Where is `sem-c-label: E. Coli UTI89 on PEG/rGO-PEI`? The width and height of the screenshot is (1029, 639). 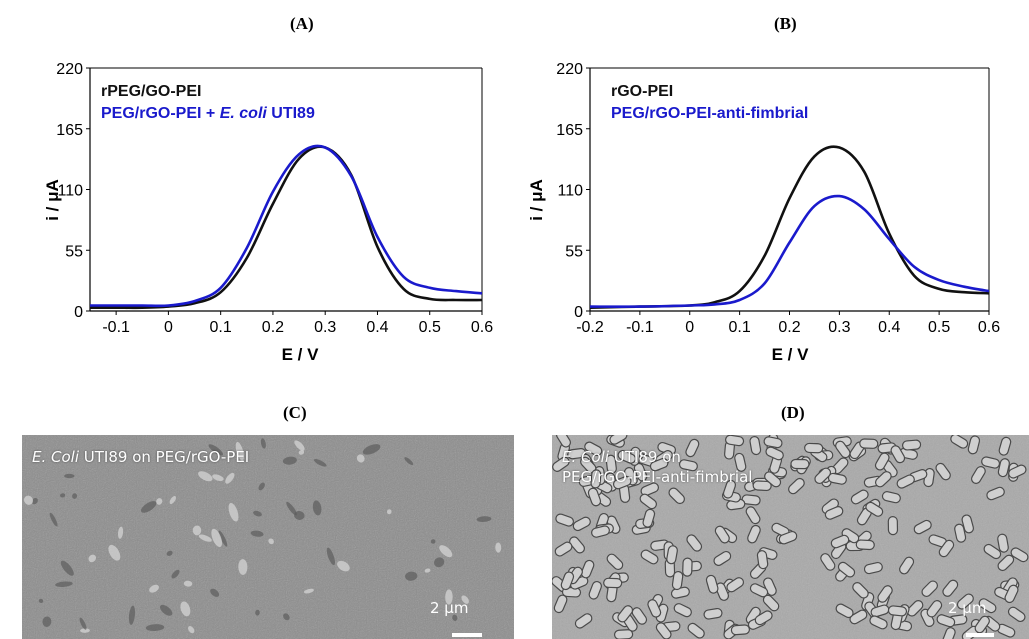
sem-c-label: E. Coli UTI89 on PEG/rGO-PEI is located at coordinates (140, 457).